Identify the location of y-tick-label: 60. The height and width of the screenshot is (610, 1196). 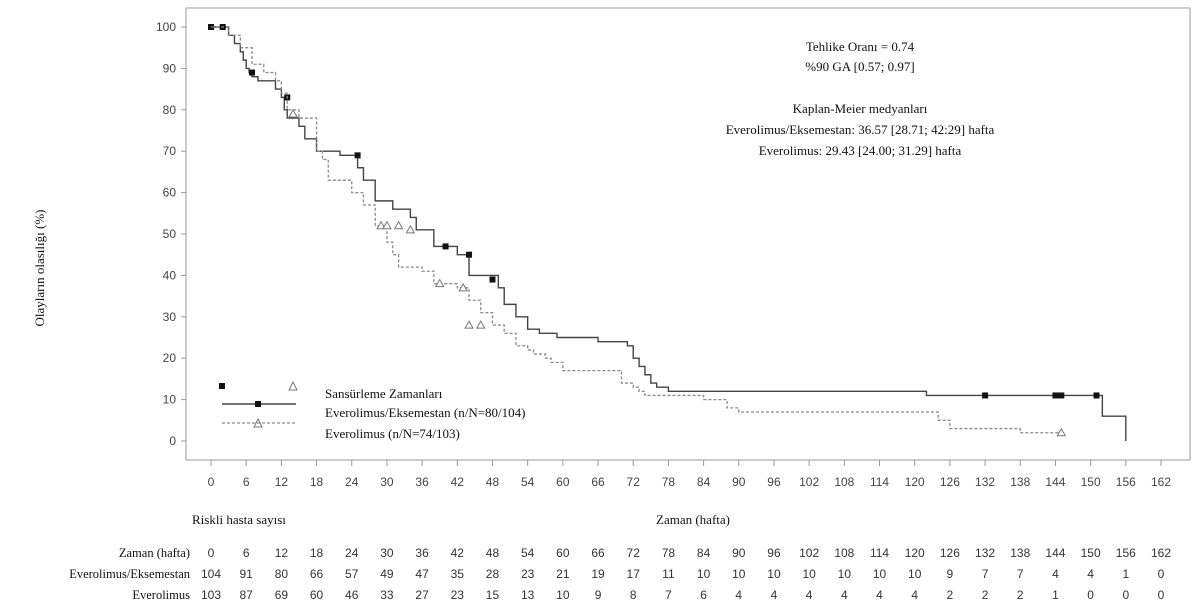
(170, 193).